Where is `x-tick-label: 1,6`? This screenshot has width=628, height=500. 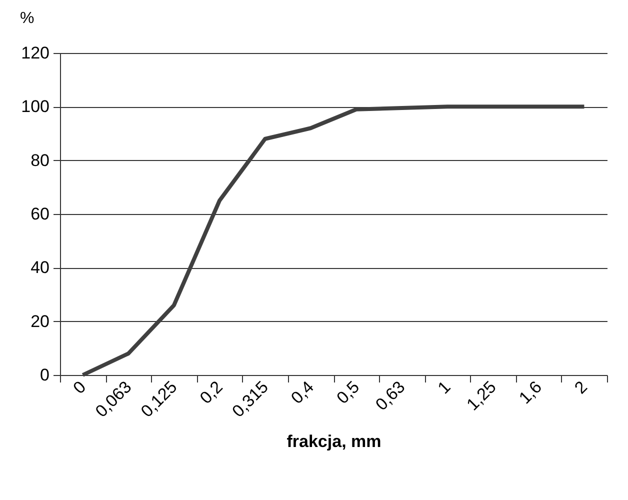 x-tick-label: 1,6 is located at coordinates (530, 392).